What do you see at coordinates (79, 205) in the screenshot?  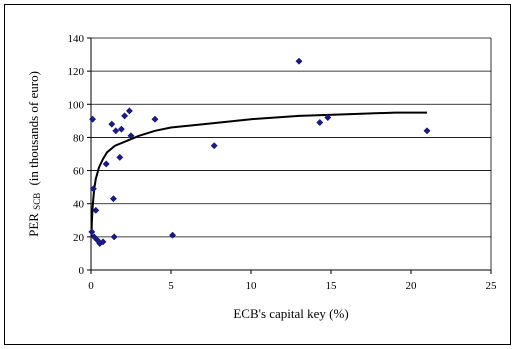 I see `y-tick-label-40: 40` at bounding box center [79, 205].